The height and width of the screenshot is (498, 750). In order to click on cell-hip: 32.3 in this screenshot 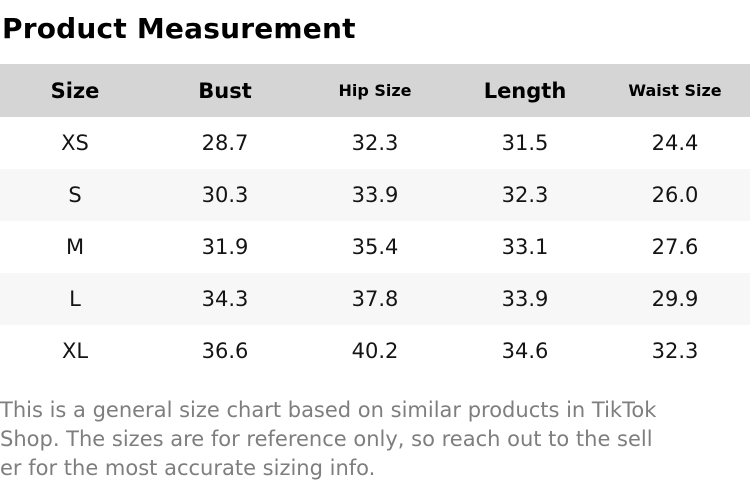, I will do `click(375, 143)`.